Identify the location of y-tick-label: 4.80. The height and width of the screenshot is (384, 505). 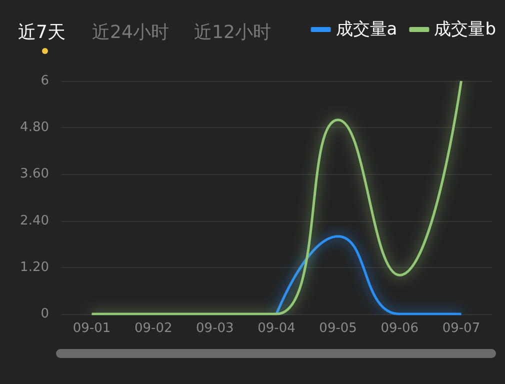
(34, 128).